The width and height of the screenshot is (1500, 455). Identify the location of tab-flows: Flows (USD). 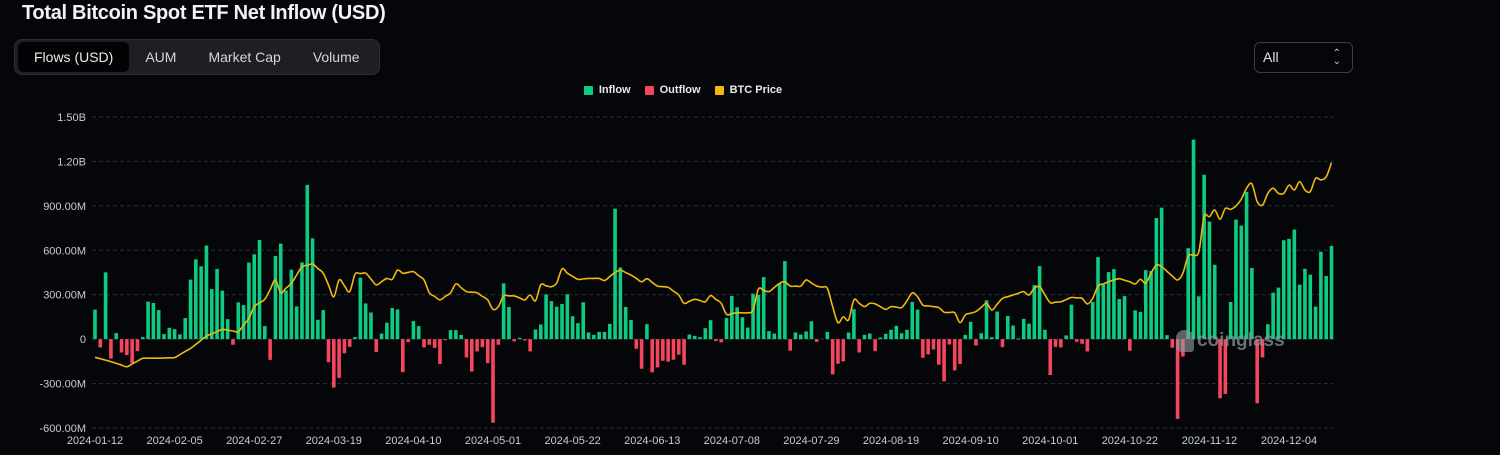
(74, 57).